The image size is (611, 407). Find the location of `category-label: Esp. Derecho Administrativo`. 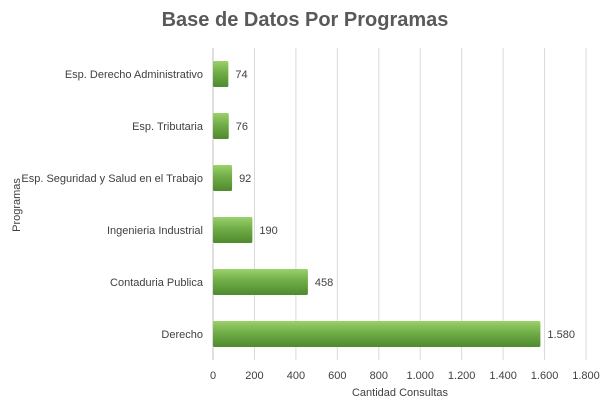

category-label: Esp. Derecho Administrativo is located at coordinates (134, 75).